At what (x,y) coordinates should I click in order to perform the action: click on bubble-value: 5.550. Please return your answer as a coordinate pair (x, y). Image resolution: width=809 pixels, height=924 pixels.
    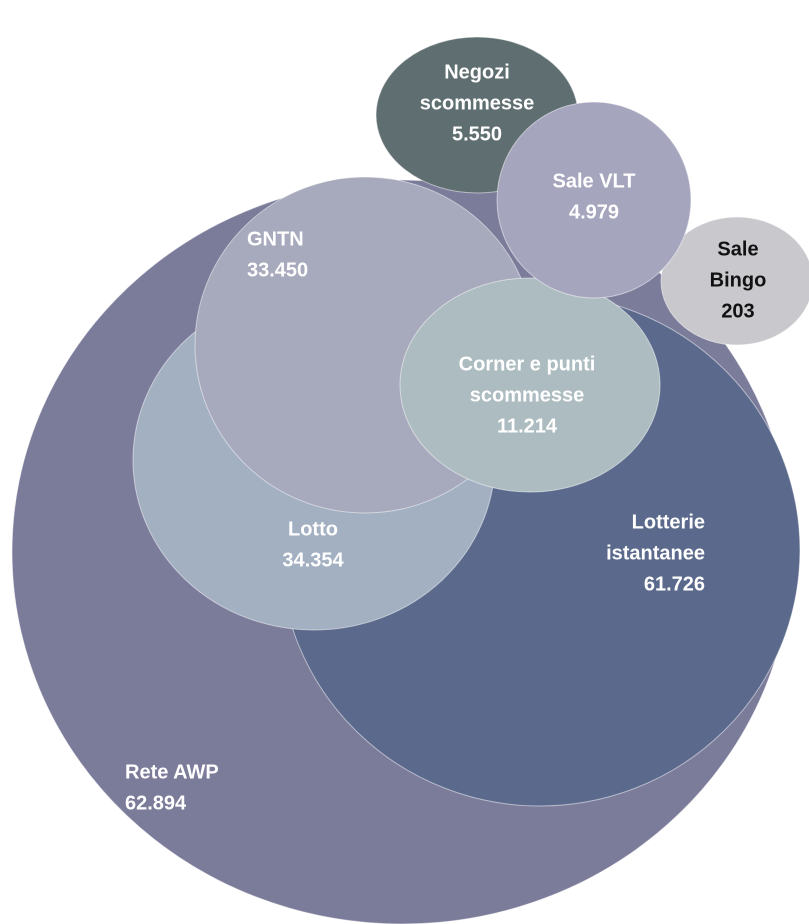
    Looking at the image, I should click on (477, 134).